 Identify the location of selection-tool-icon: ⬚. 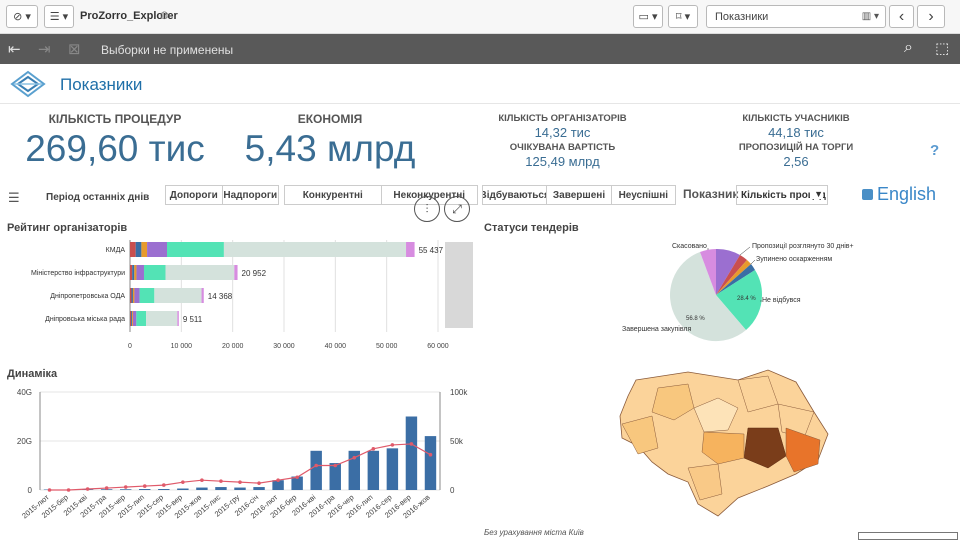
(942, 48).